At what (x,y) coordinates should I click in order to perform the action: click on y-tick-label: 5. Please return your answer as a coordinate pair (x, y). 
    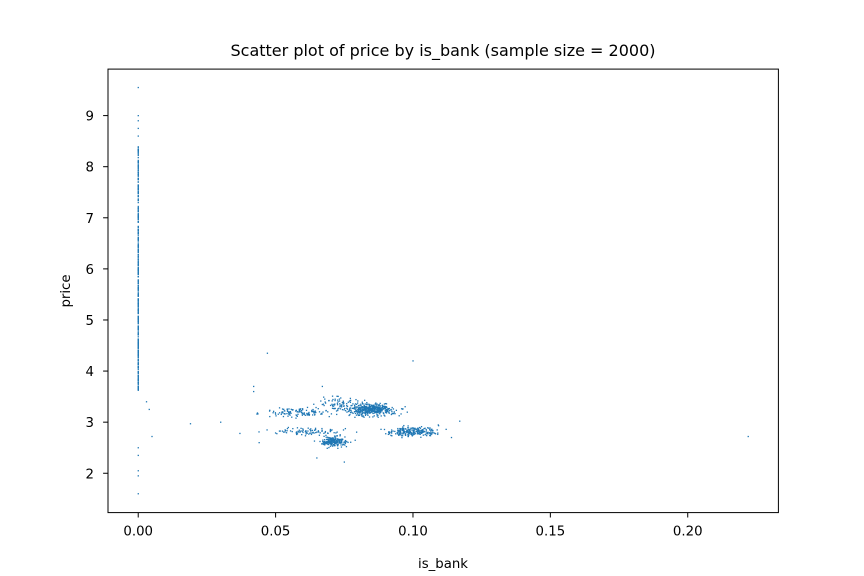
    Looking at the image, I should click on (90, 321).